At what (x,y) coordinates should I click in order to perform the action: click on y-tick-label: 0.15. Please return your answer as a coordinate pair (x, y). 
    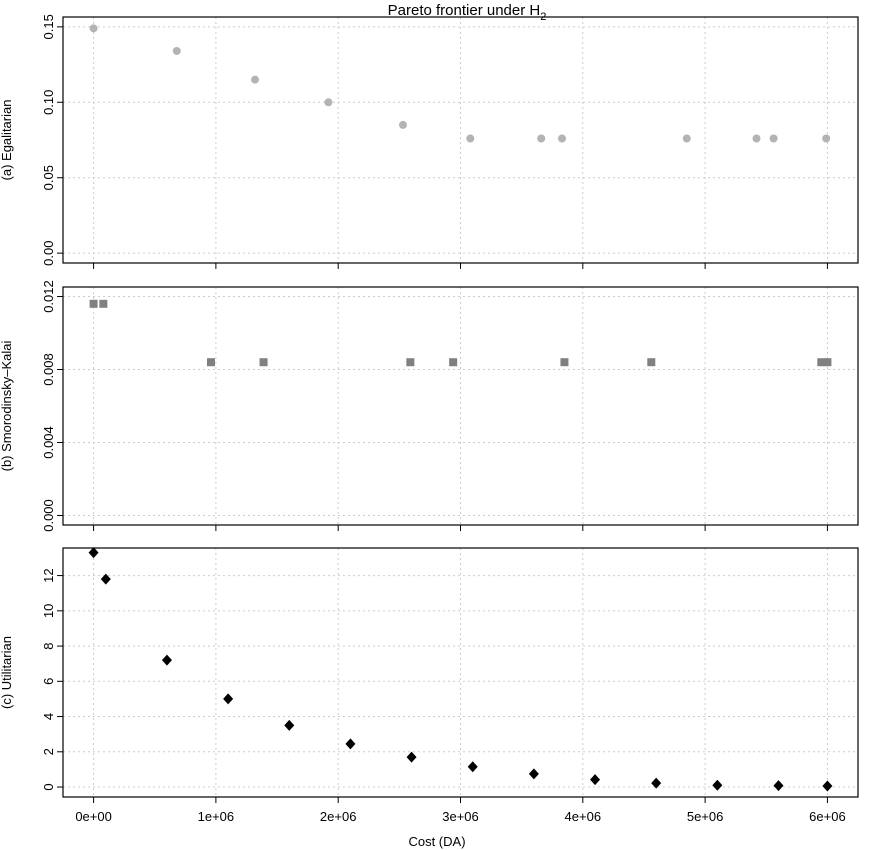
    Looking at the image, I should click on (48, 26).